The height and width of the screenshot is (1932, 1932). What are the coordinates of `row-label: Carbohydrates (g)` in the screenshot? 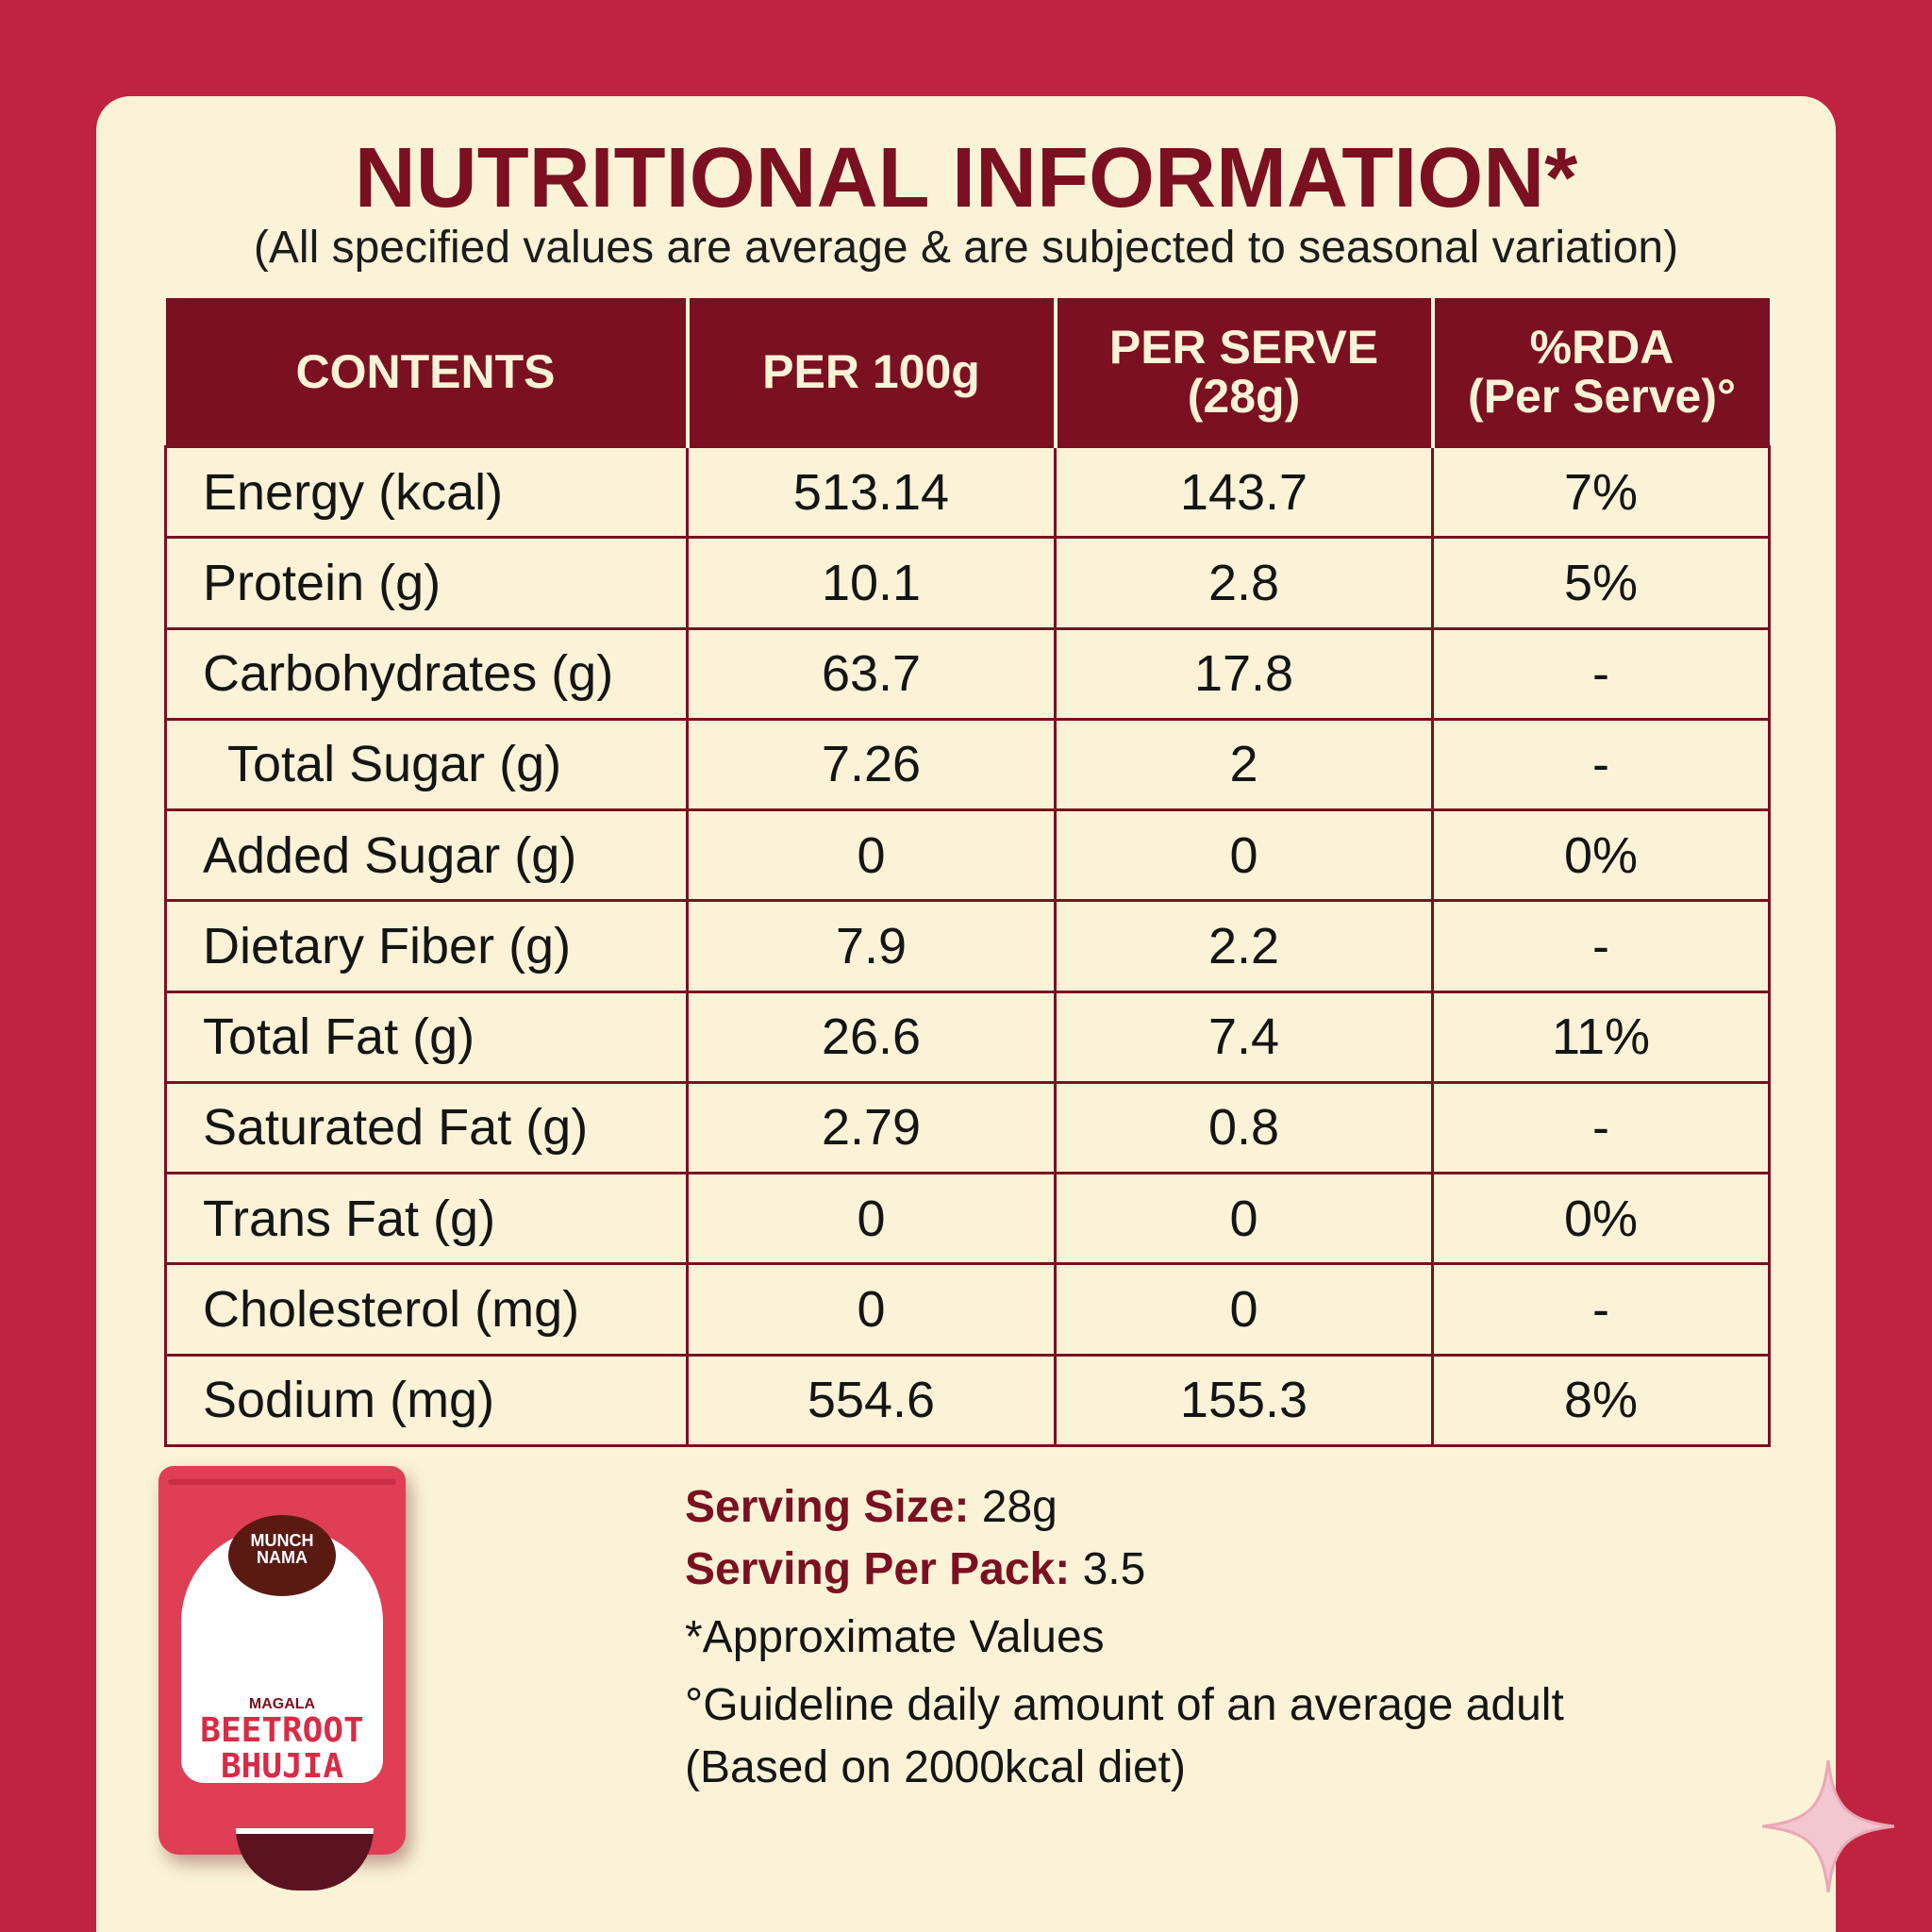 It's located at (426, 674).